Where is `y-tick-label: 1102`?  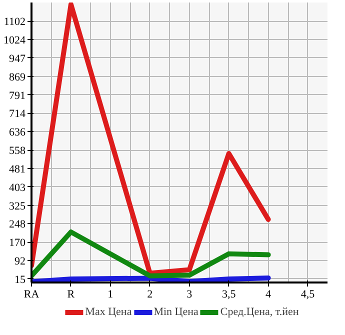 y-tick-label: 1102 is located at coordinates (15, 22).